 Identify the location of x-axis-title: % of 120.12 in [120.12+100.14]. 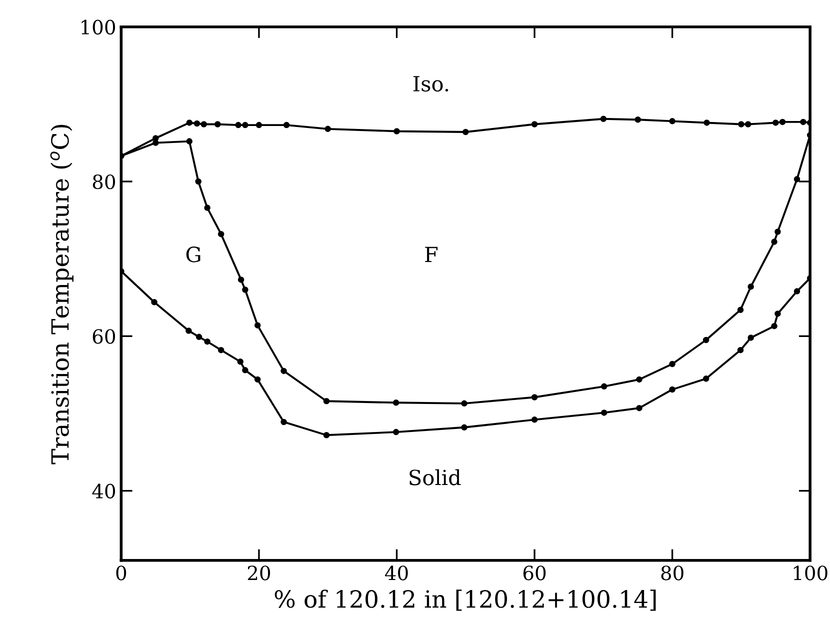
(465, 600).